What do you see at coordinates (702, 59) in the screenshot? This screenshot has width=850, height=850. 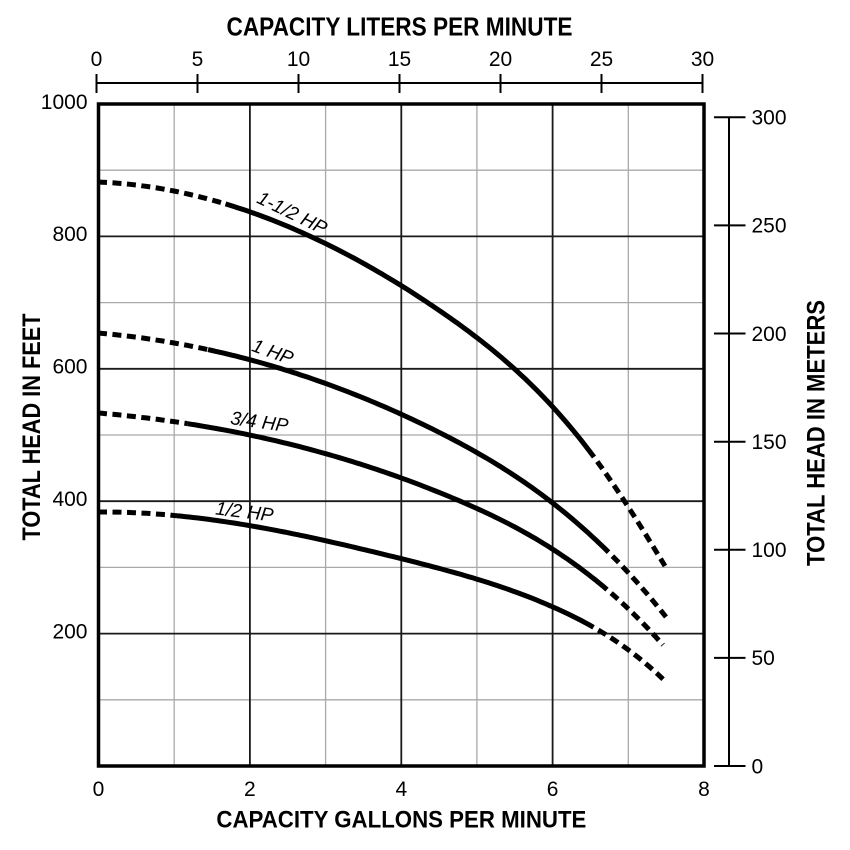 I see `svg-text: 30` at bounding box center [702, 59].